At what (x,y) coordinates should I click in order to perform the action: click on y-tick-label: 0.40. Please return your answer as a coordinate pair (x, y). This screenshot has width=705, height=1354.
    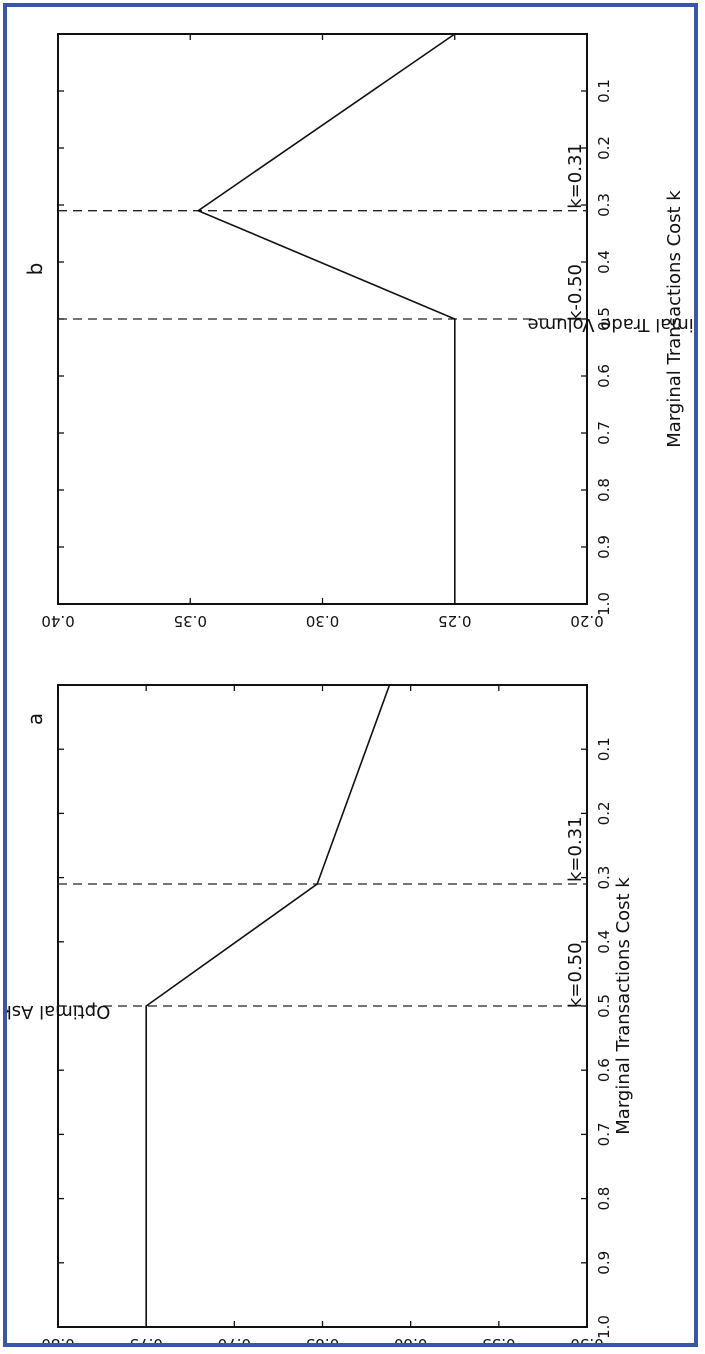
    Looking at the image, I should click on (57, 621).